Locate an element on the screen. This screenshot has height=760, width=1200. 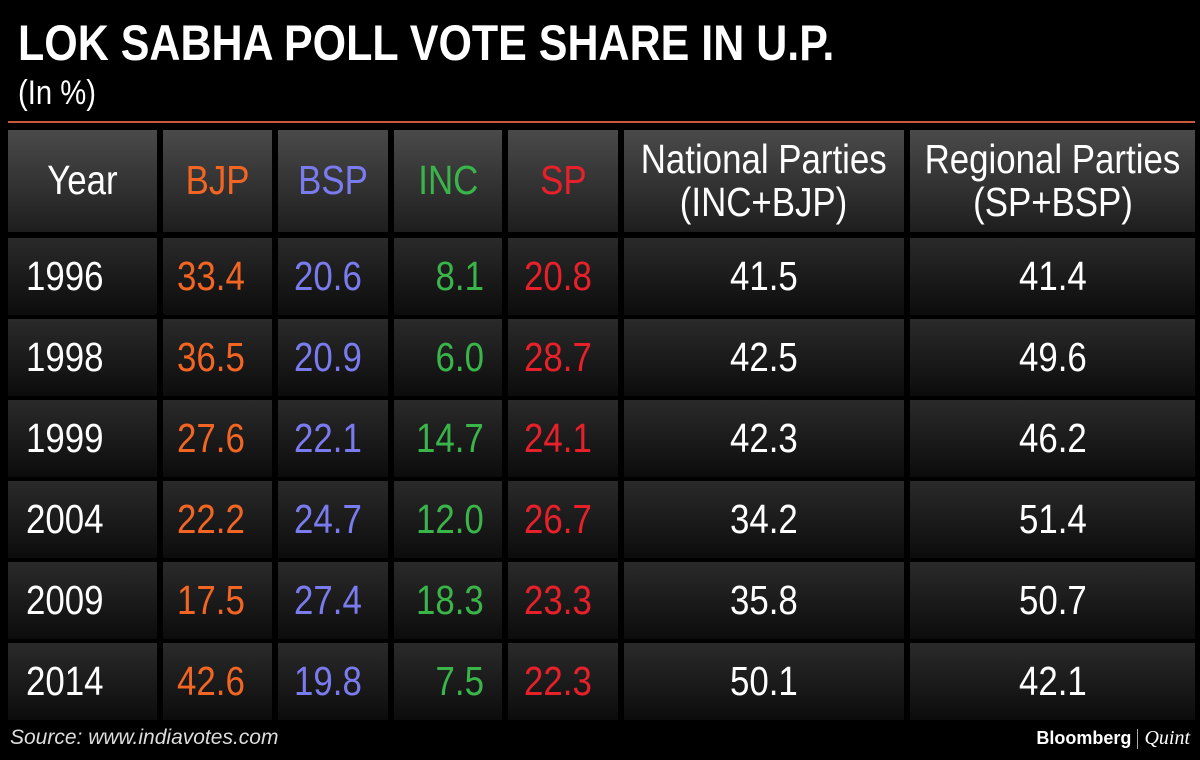
table-cell: 22.2 is located at coordinates (217, 519).